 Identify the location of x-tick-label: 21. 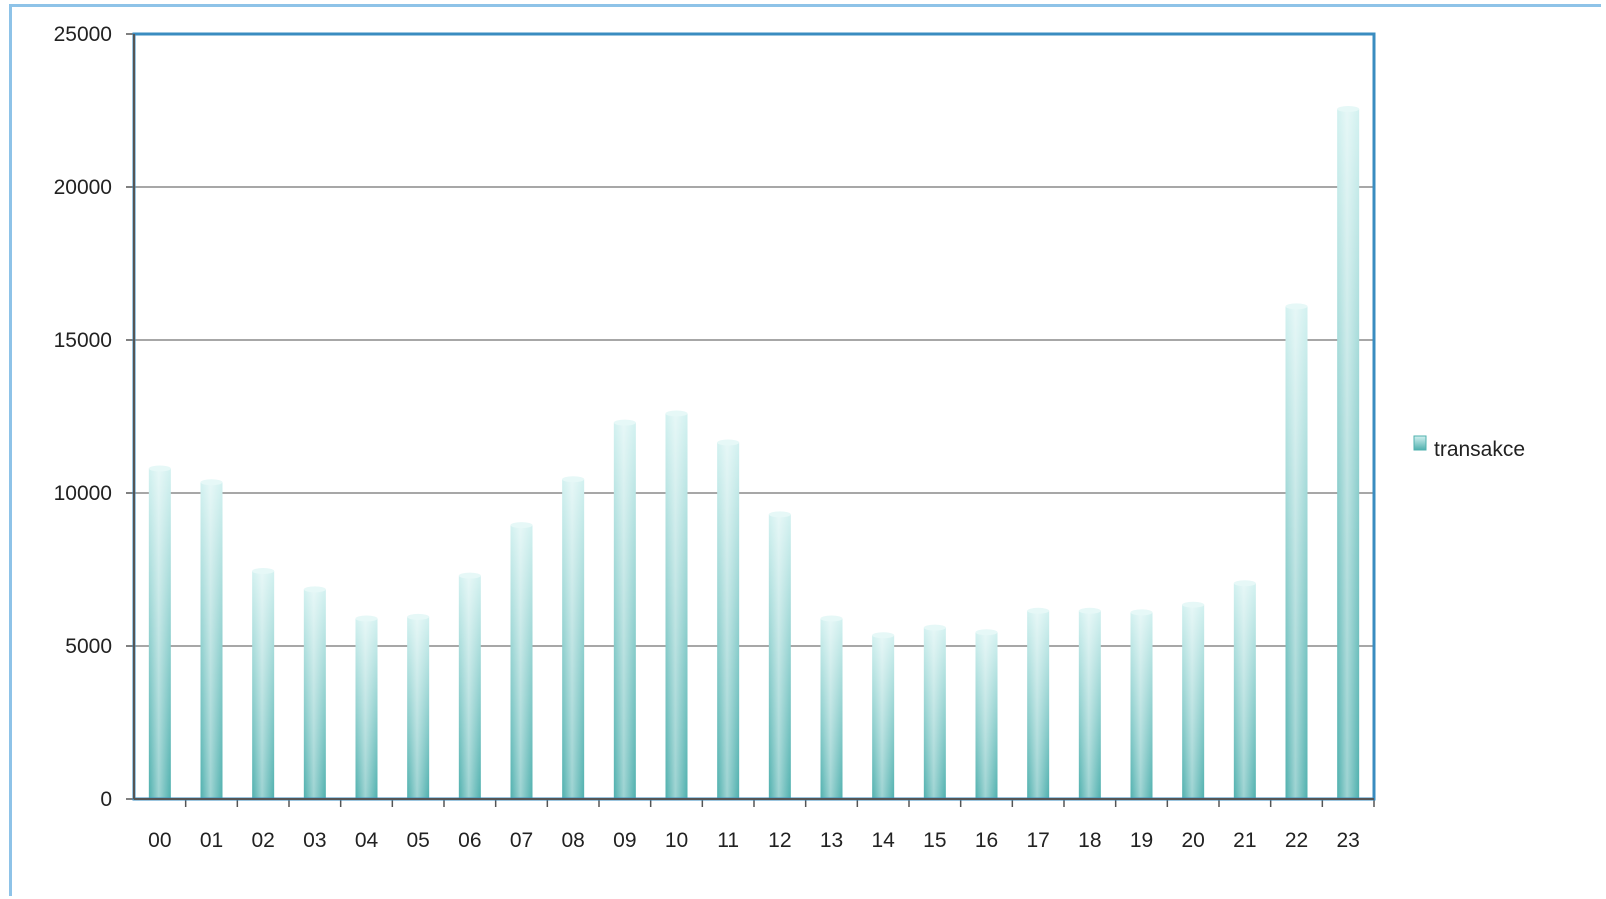
(1244, 840).